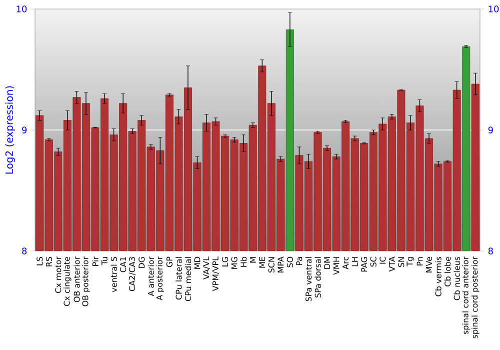 The width and height of the screenshot is (500, 350). What do you see at coordinates (355, 261) in the screenshot?
I see `x-tick-label: LH` at bounding box center [355, 261].